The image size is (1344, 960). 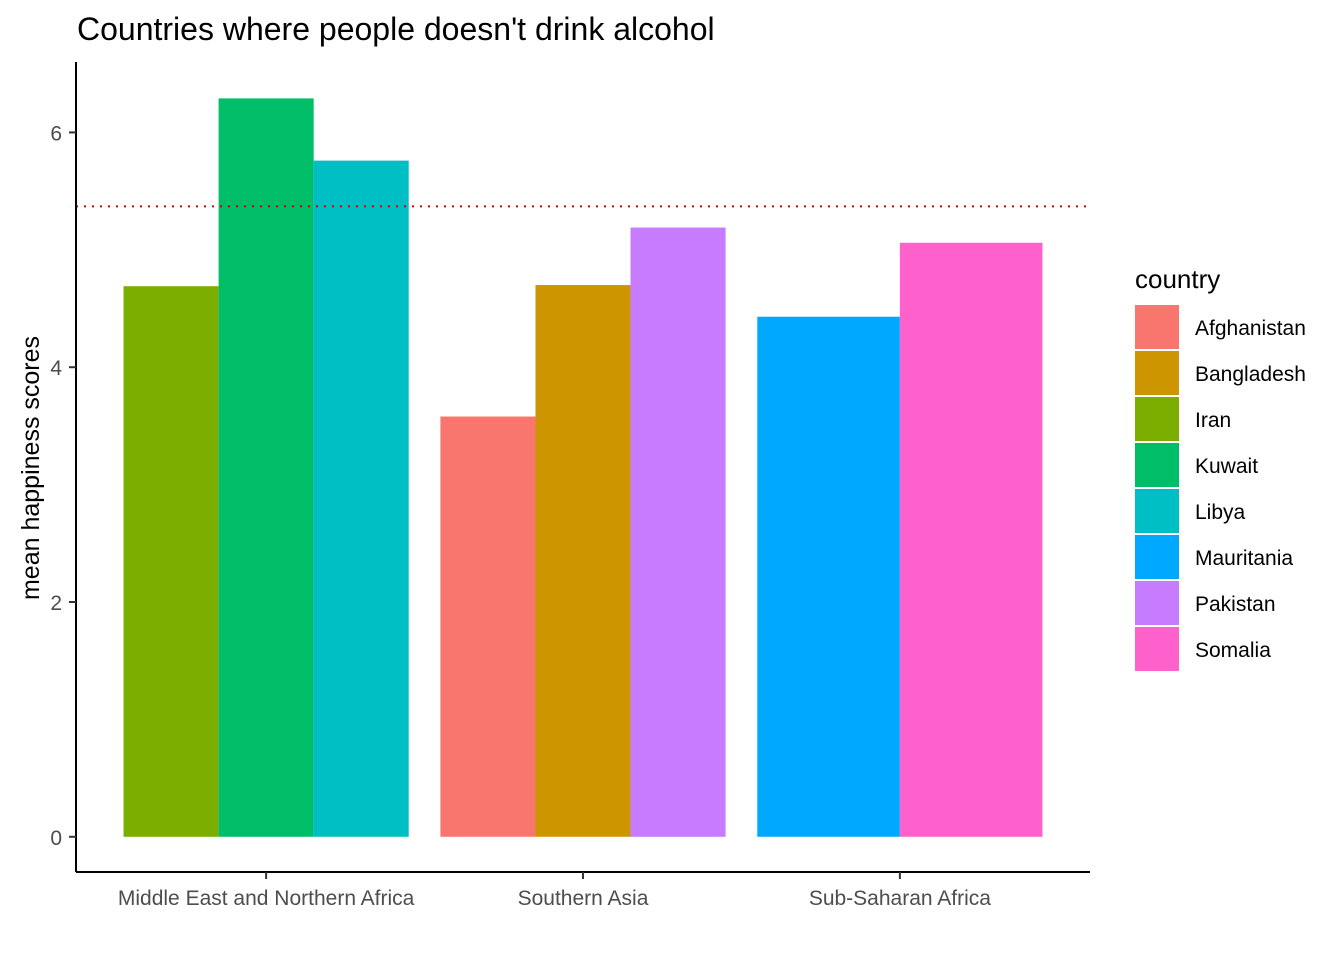 I want to click on bar-kuwait, so click(x=266, y=467).